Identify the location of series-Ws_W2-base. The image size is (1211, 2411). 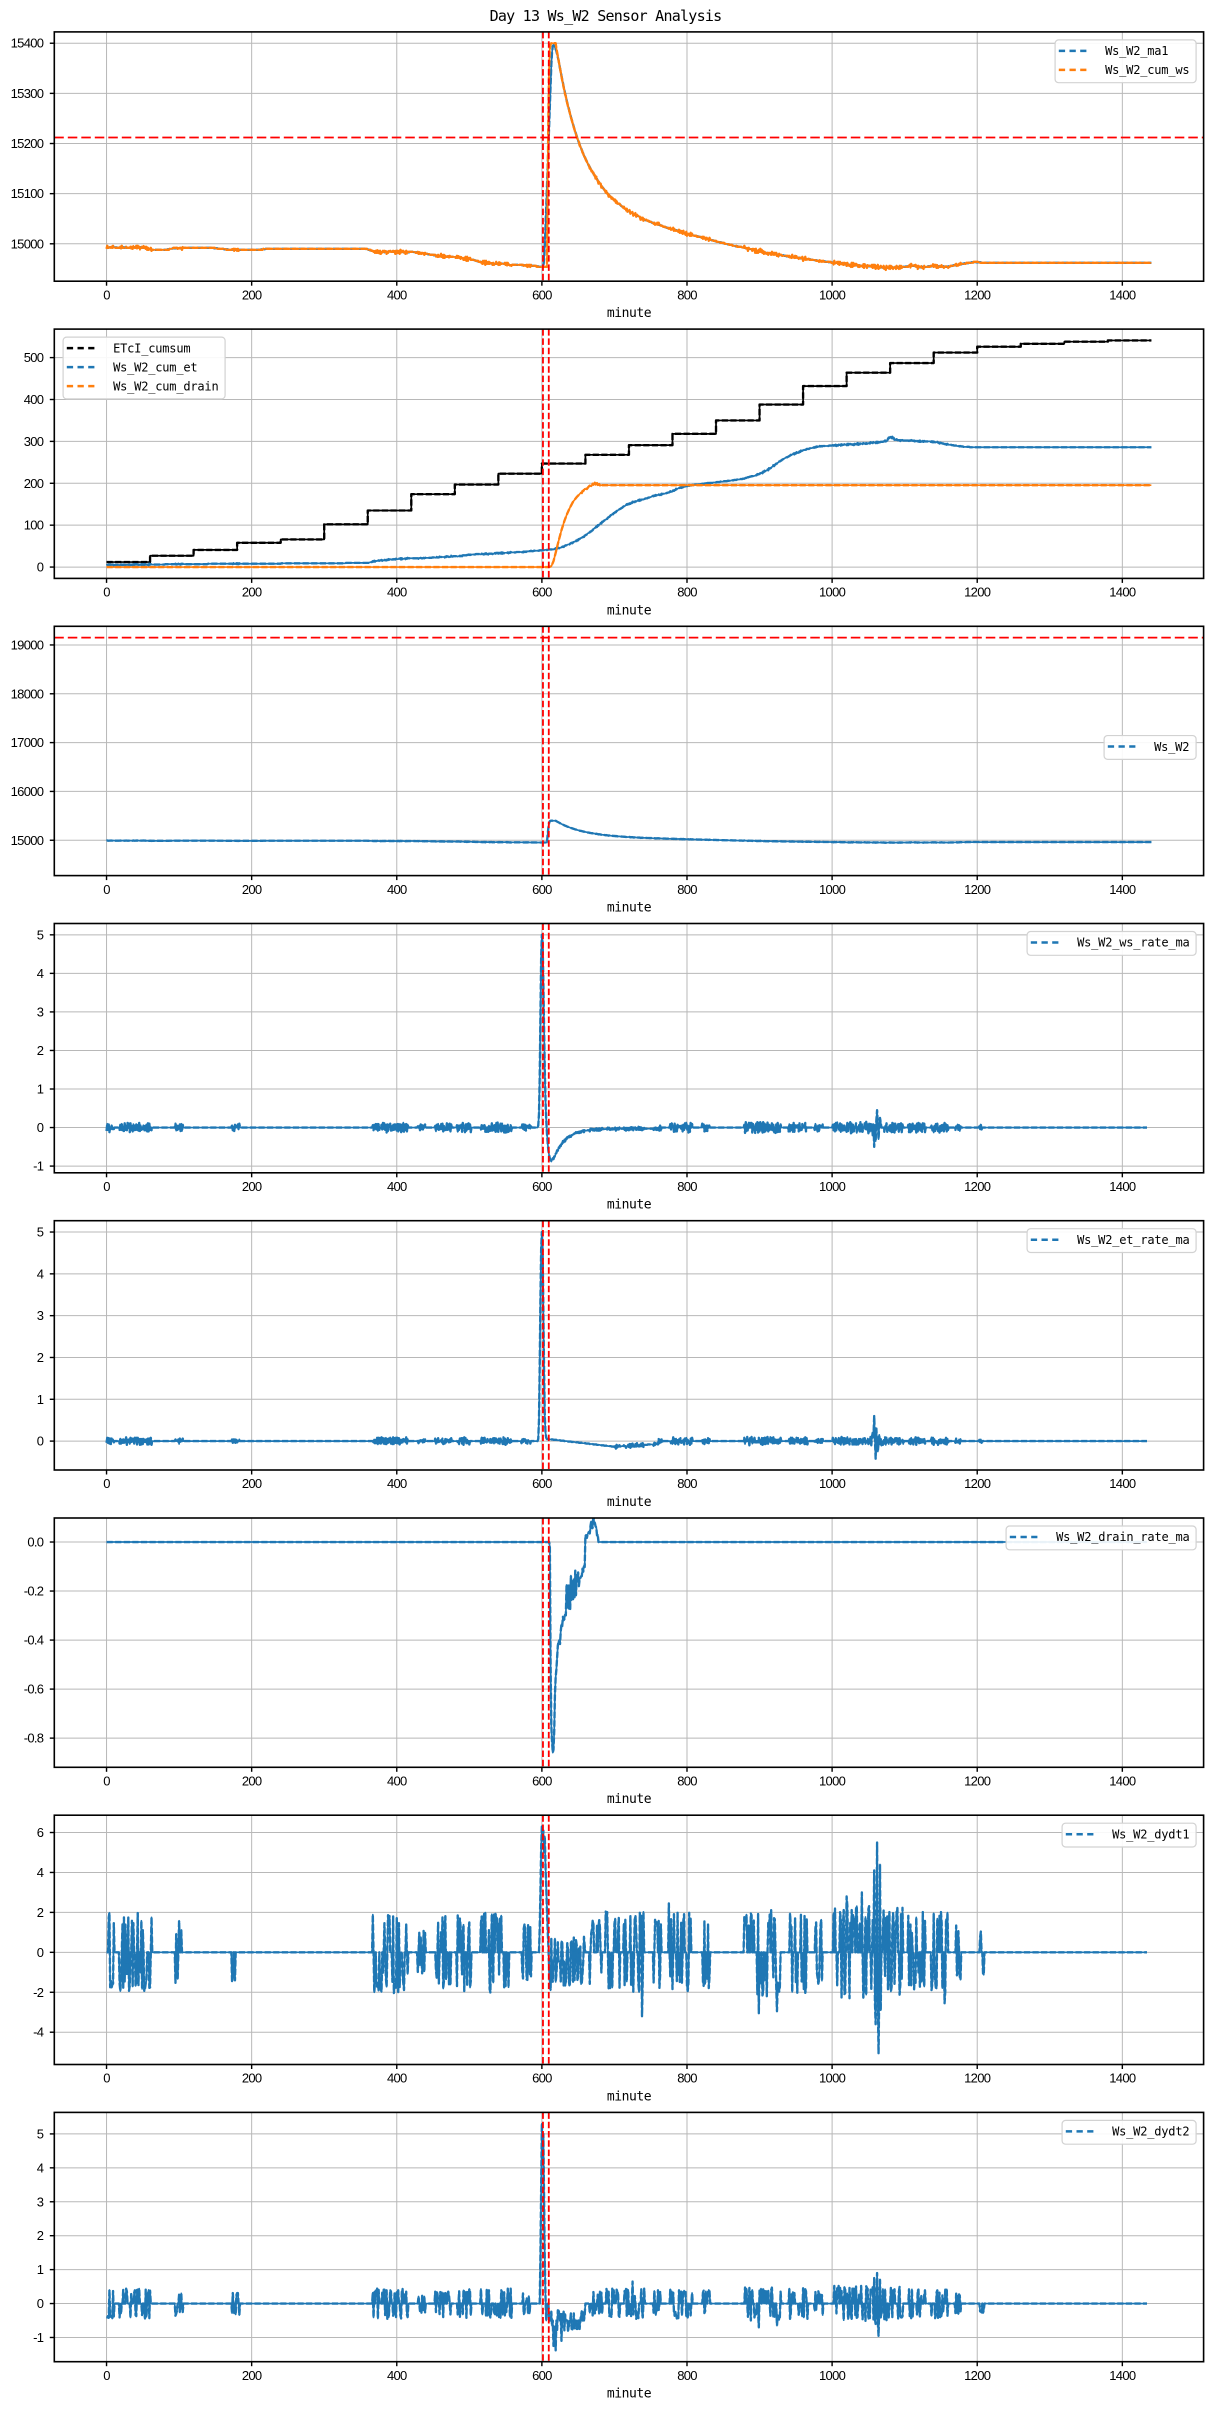
(629, 831).